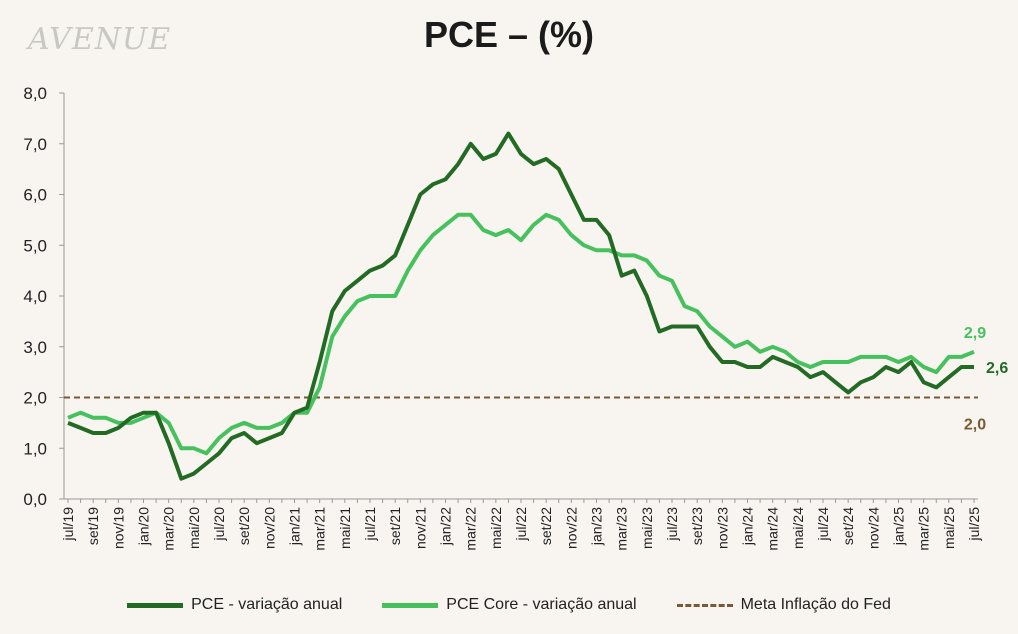 The height and width of the screenshot is (634, 1018). What do you see at coordinates (986, 379) in the screenshot?
I see `end-labels: 2,9 2,6 2,0` at bounding box center [986, 379].